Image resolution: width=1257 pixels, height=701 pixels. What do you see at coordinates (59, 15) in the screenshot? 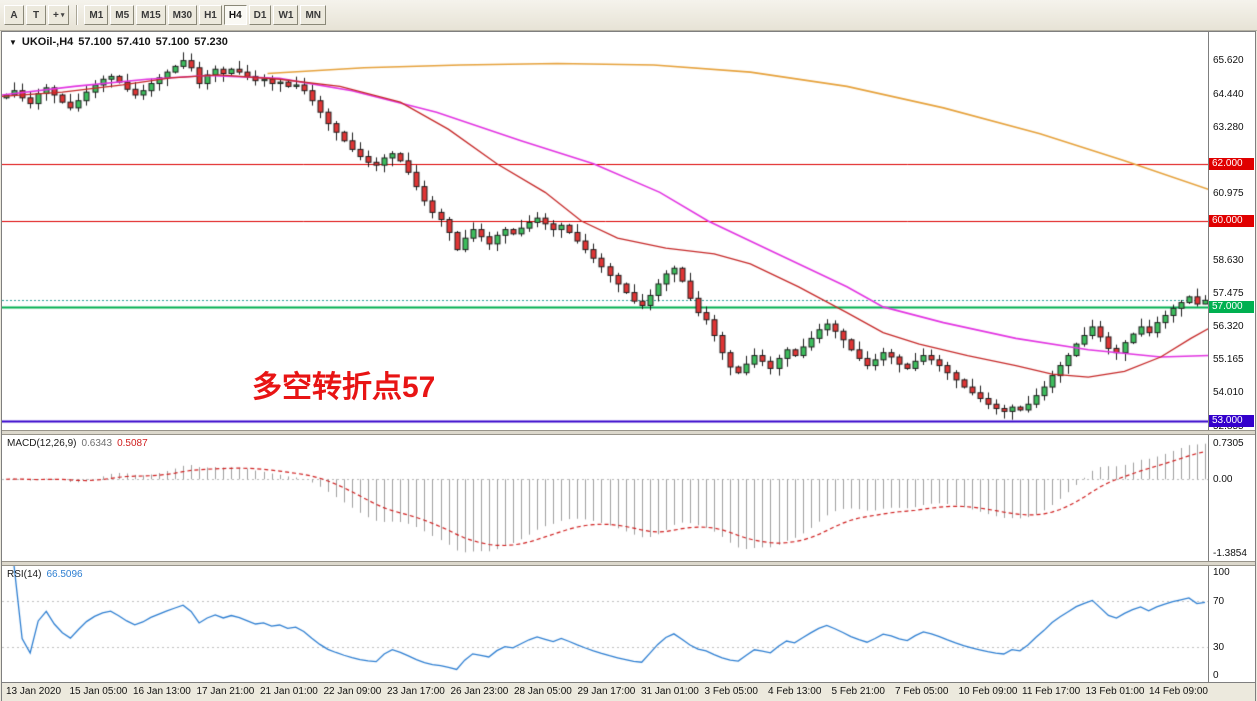
I see `drawing-tool-dropdown: + ▾` at bounding box center [59, 15].